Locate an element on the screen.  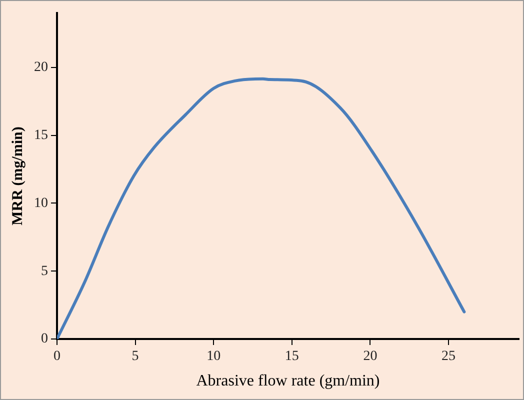
x-axis-title: Abrasive flow rate (gm/min) is located at coordinates (288, 381).